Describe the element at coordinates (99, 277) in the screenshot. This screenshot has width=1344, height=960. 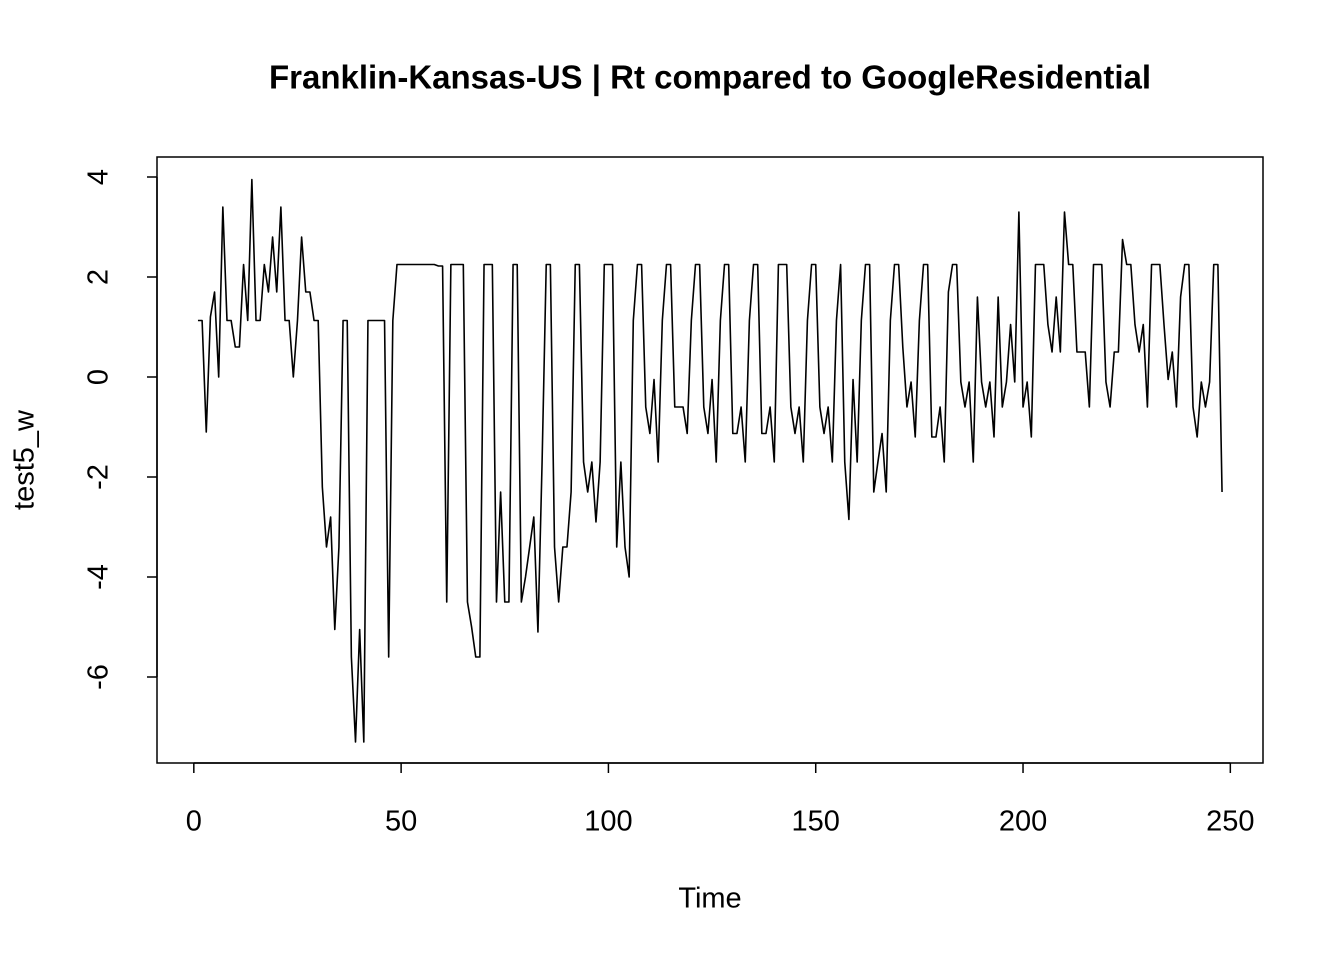
I see `y-tick-label: 2` at that location.